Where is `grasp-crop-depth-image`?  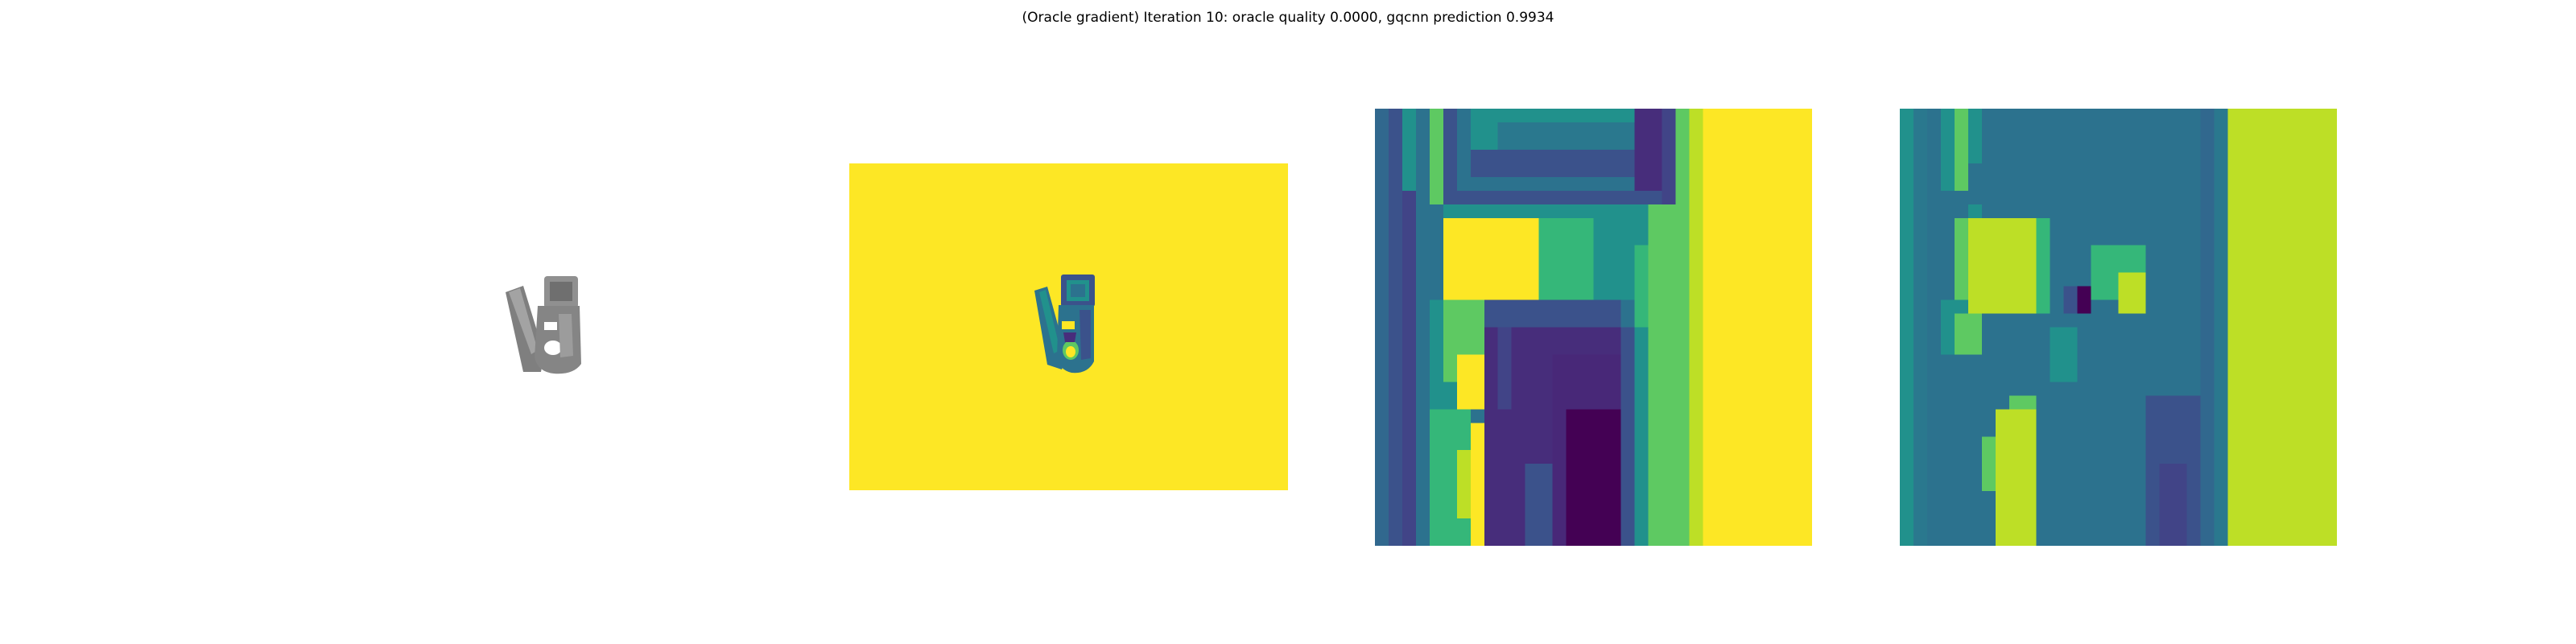
grasp-crop-depth-image is located at coordinates (1593, 327).